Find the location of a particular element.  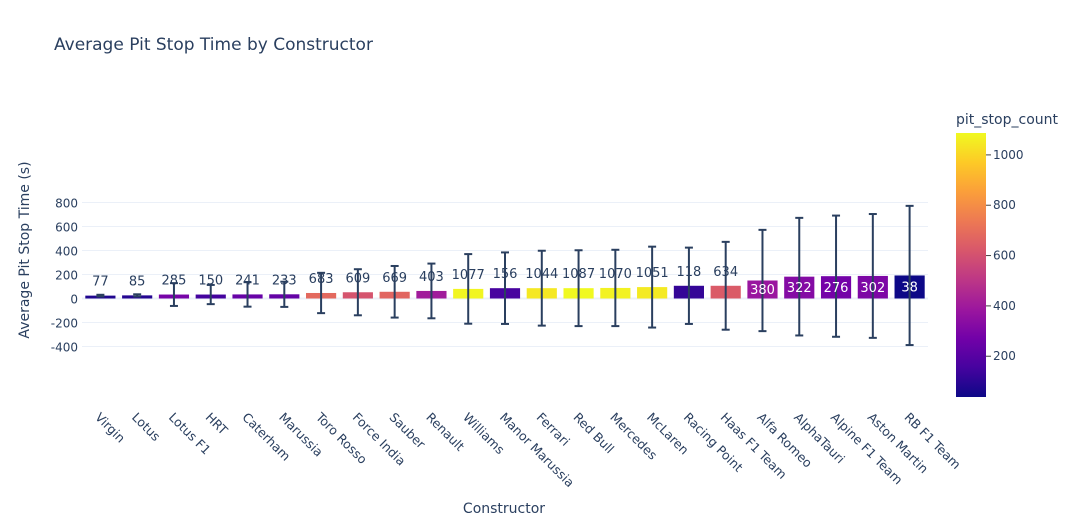

data-label: 85 is located at coordinates (137, 281).